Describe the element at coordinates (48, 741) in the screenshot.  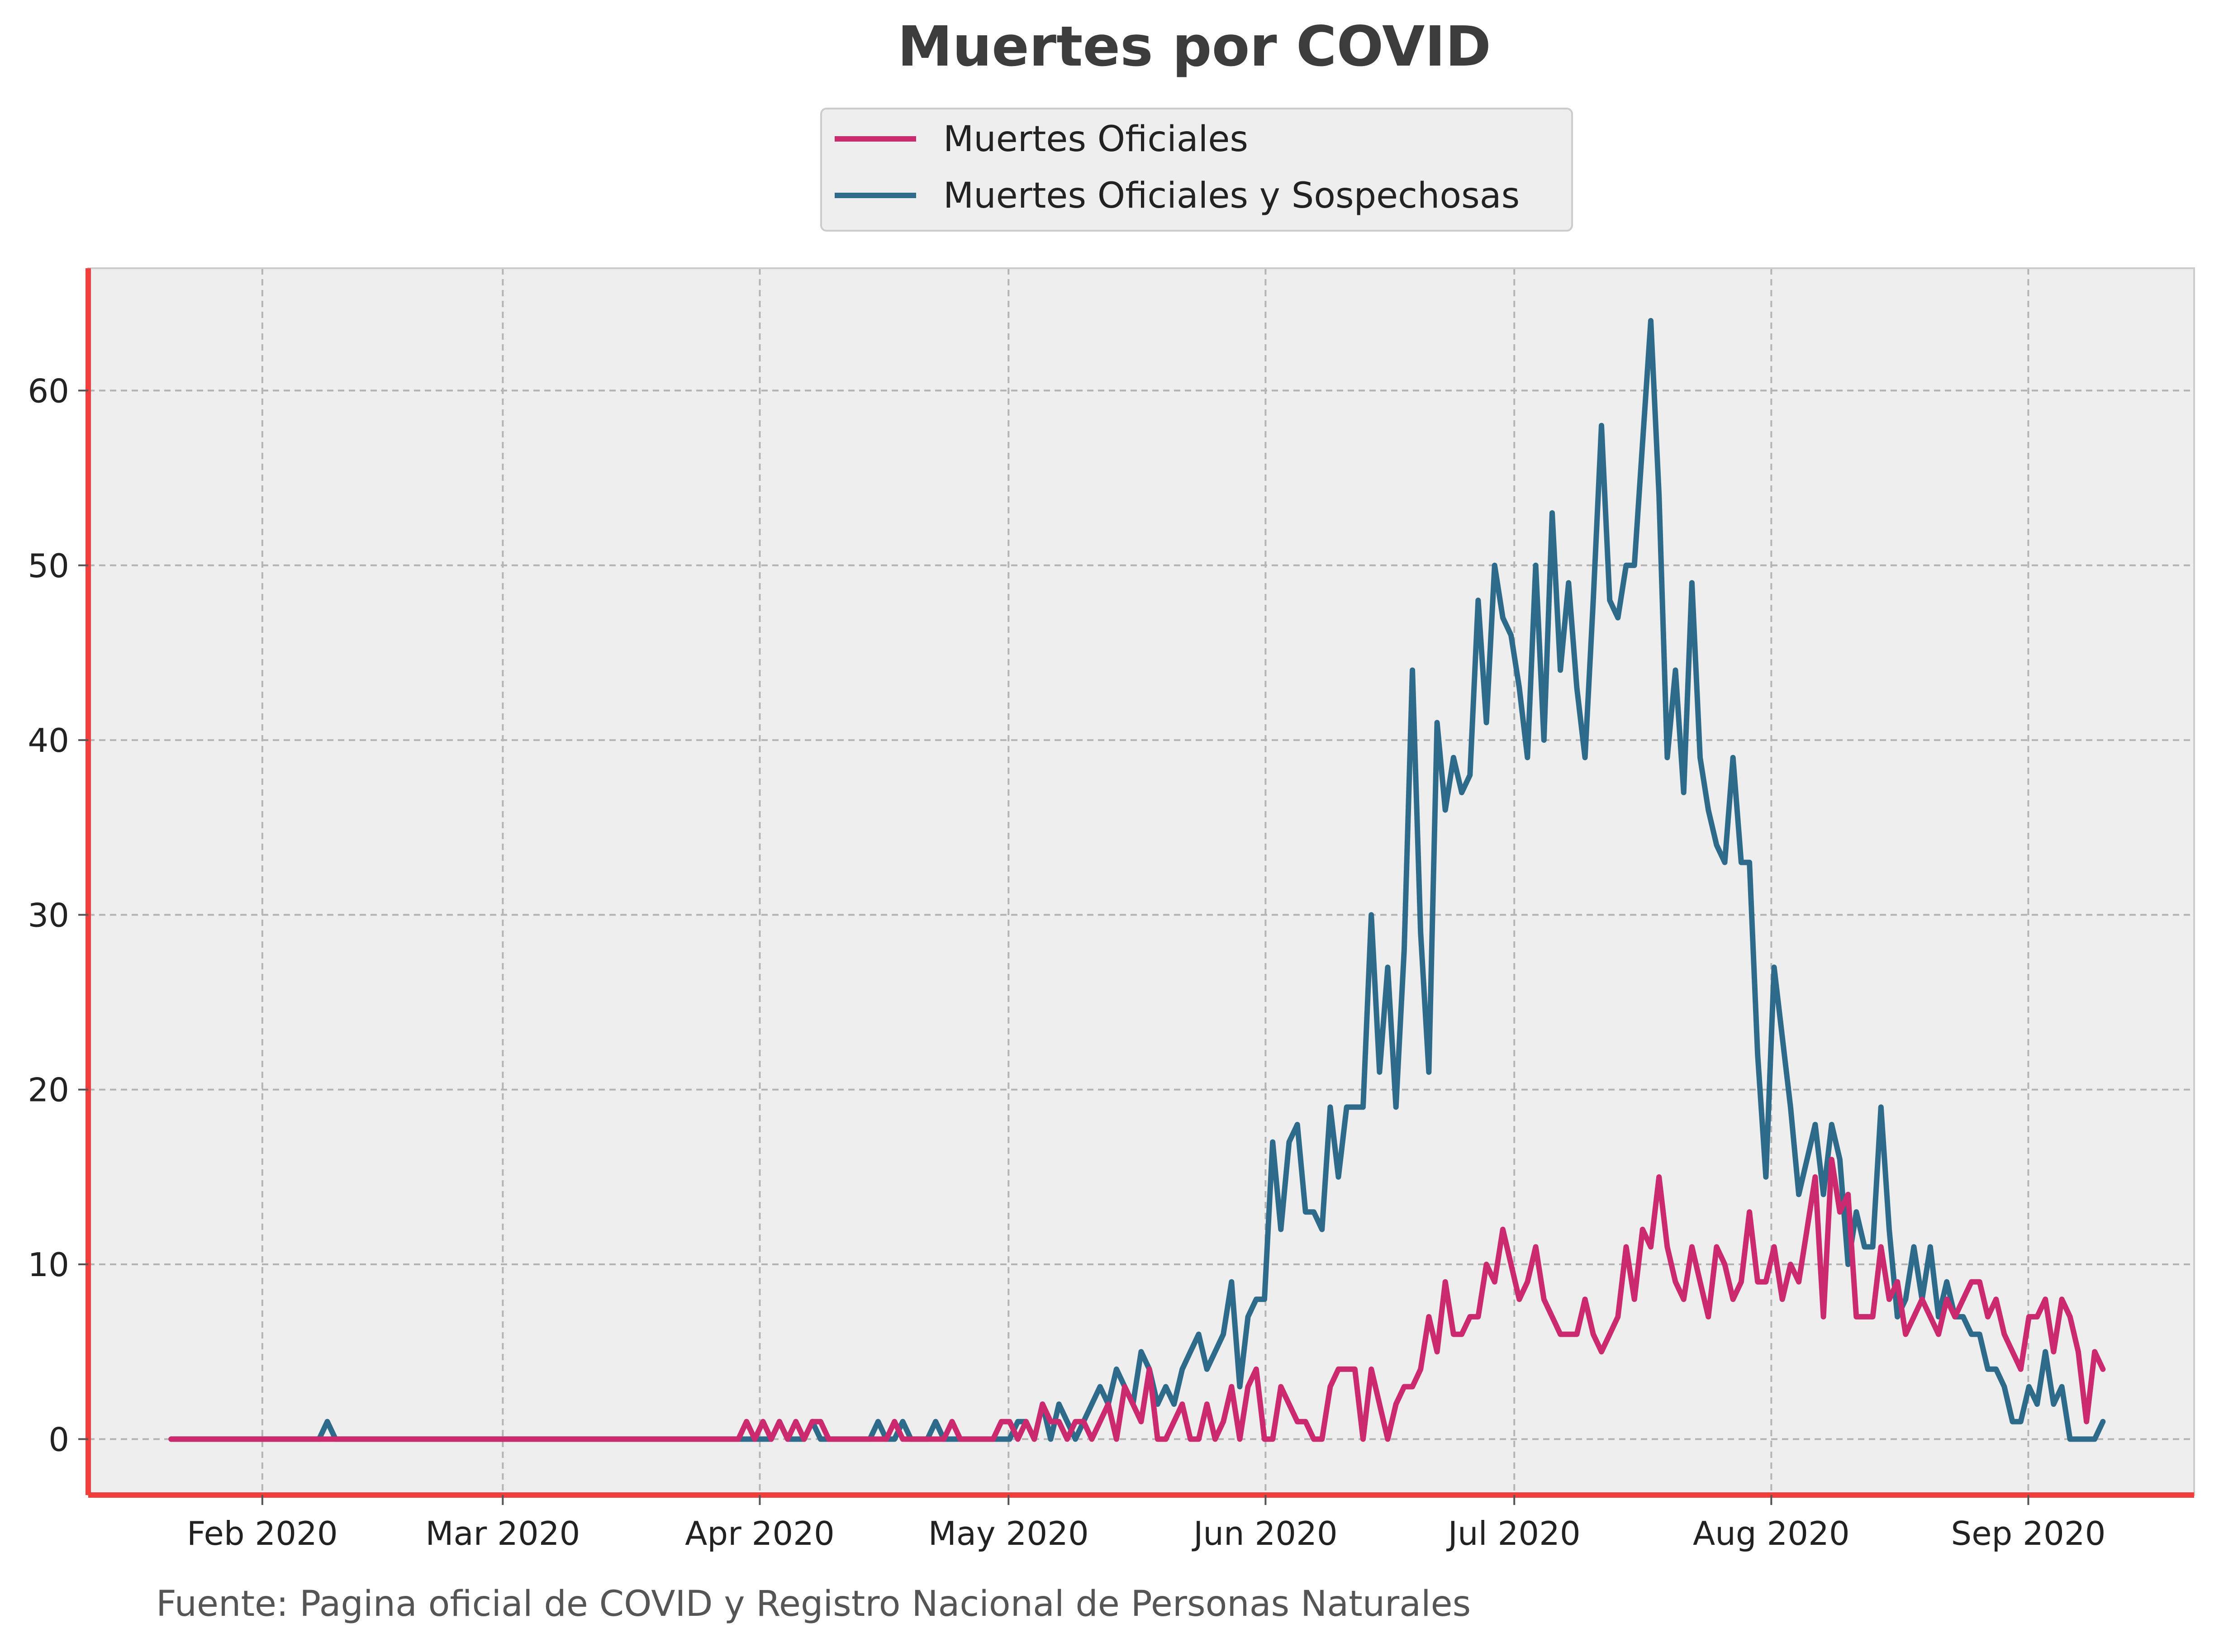
I see `y-tick-label: 40` at that location.